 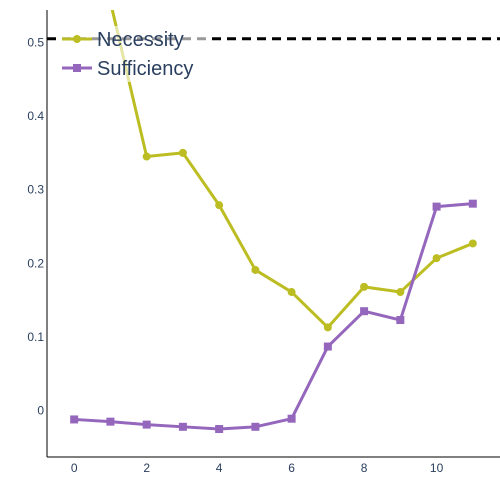 I want to click on legend-label-necessity: Necessity, so click(x=140, y=40).